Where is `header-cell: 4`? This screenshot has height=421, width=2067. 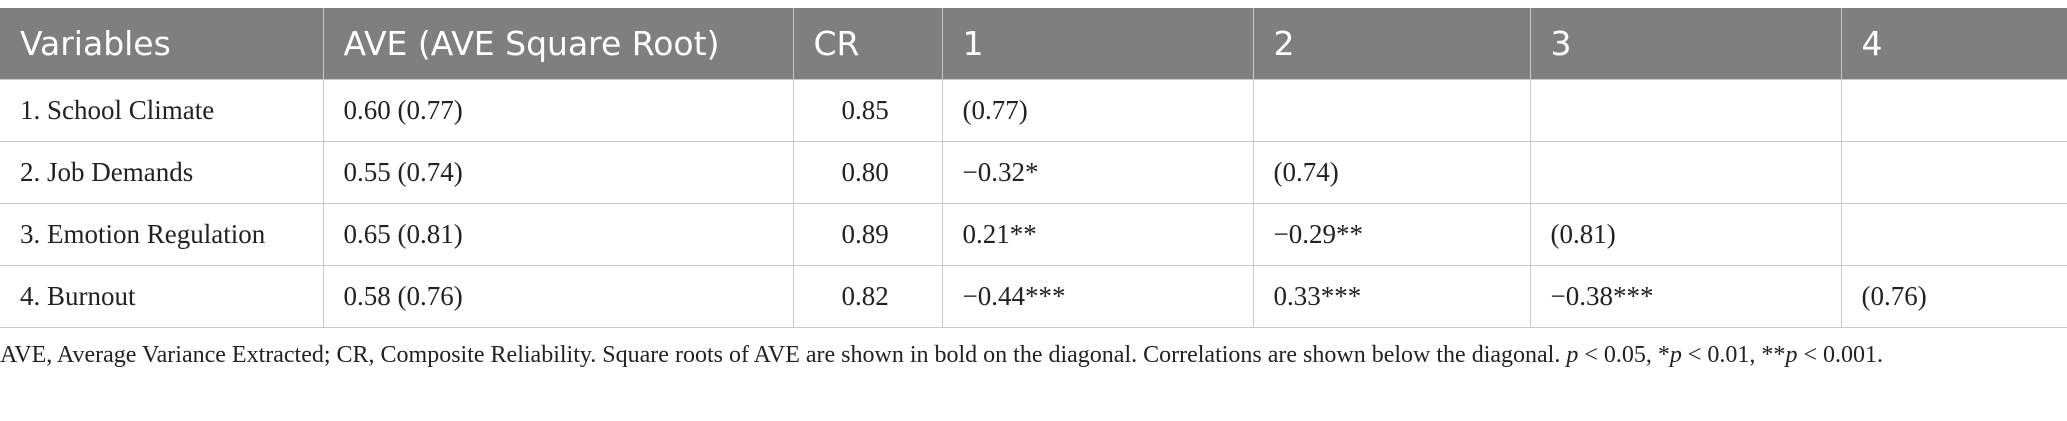
header-cell: 4 is located at coordinates (1953, 44).